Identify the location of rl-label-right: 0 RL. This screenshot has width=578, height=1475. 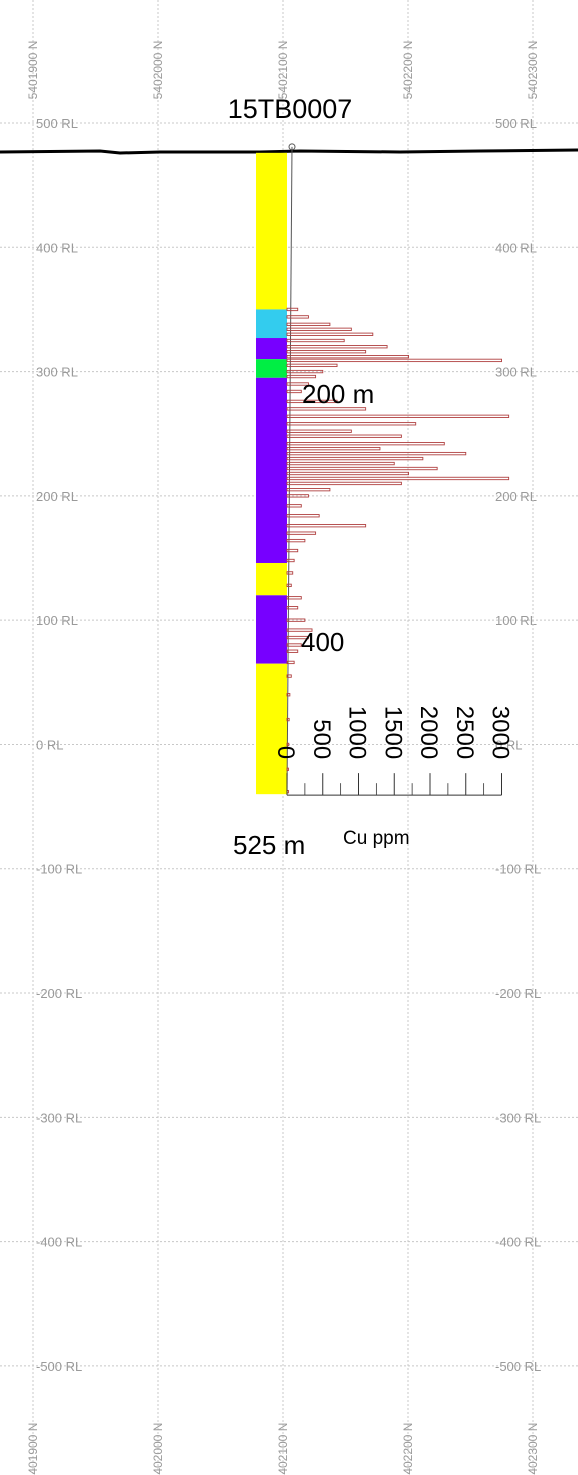
(508, 744).